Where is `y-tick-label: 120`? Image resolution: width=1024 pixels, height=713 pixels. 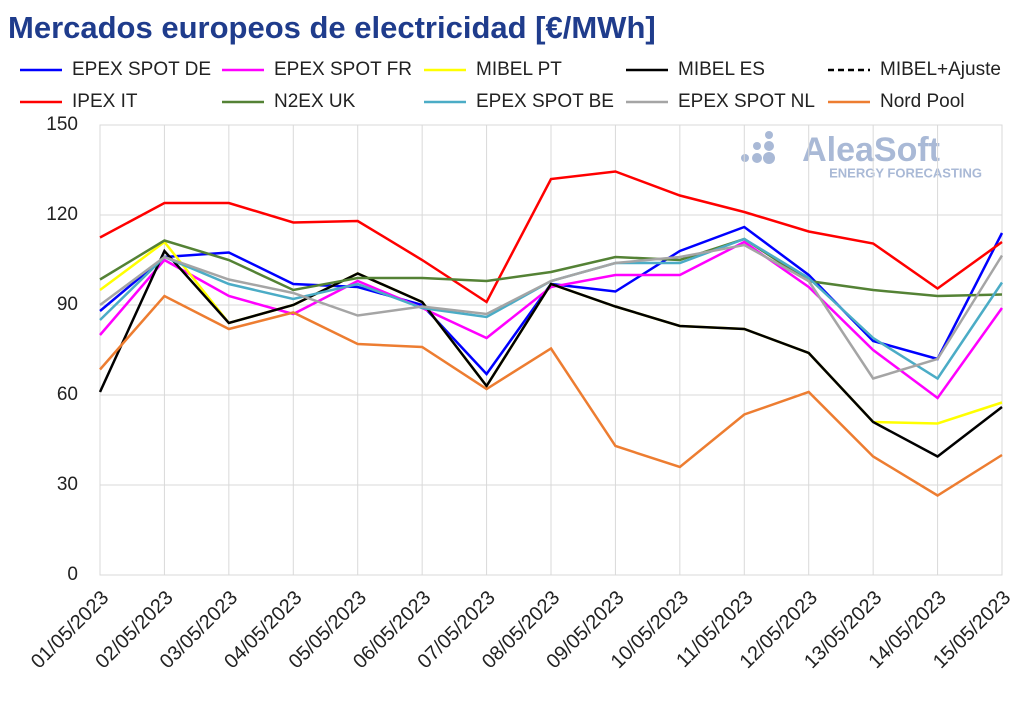 y-tick-label: 120 is located at coordinates (62, 214).